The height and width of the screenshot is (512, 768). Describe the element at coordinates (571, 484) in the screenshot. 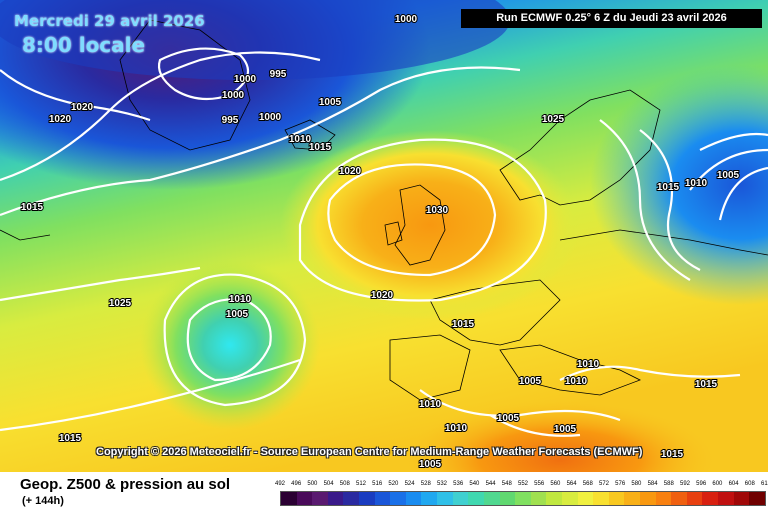

I see `scale-label: 564` at that location.